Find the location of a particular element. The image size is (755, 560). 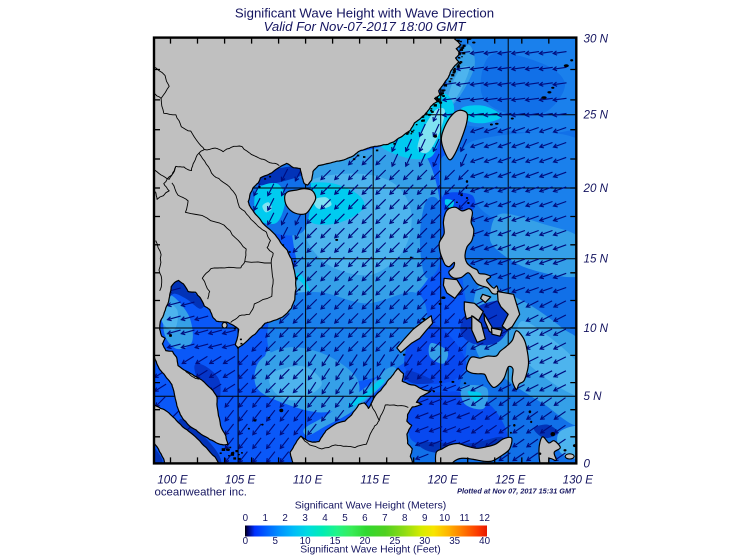

svg-text: 9 is located at coordinates (424, 518).